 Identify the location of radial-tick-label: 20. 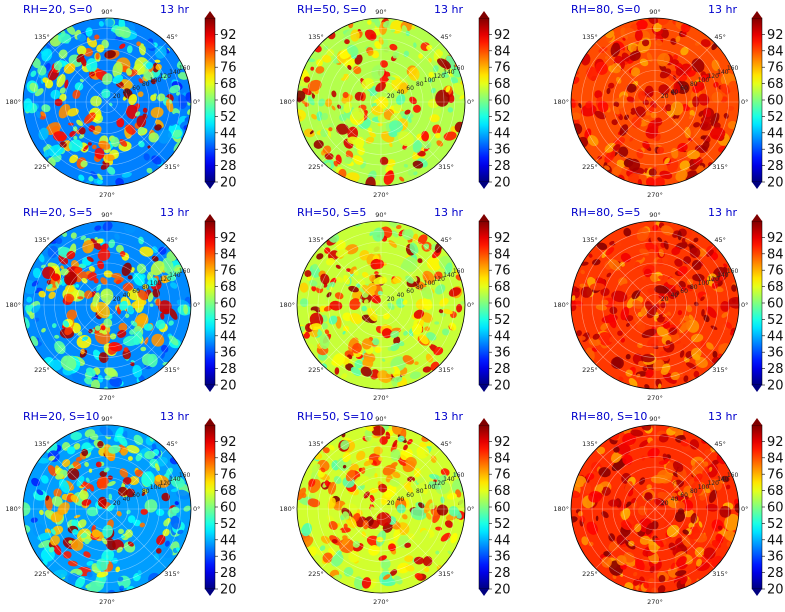
(391, 503).